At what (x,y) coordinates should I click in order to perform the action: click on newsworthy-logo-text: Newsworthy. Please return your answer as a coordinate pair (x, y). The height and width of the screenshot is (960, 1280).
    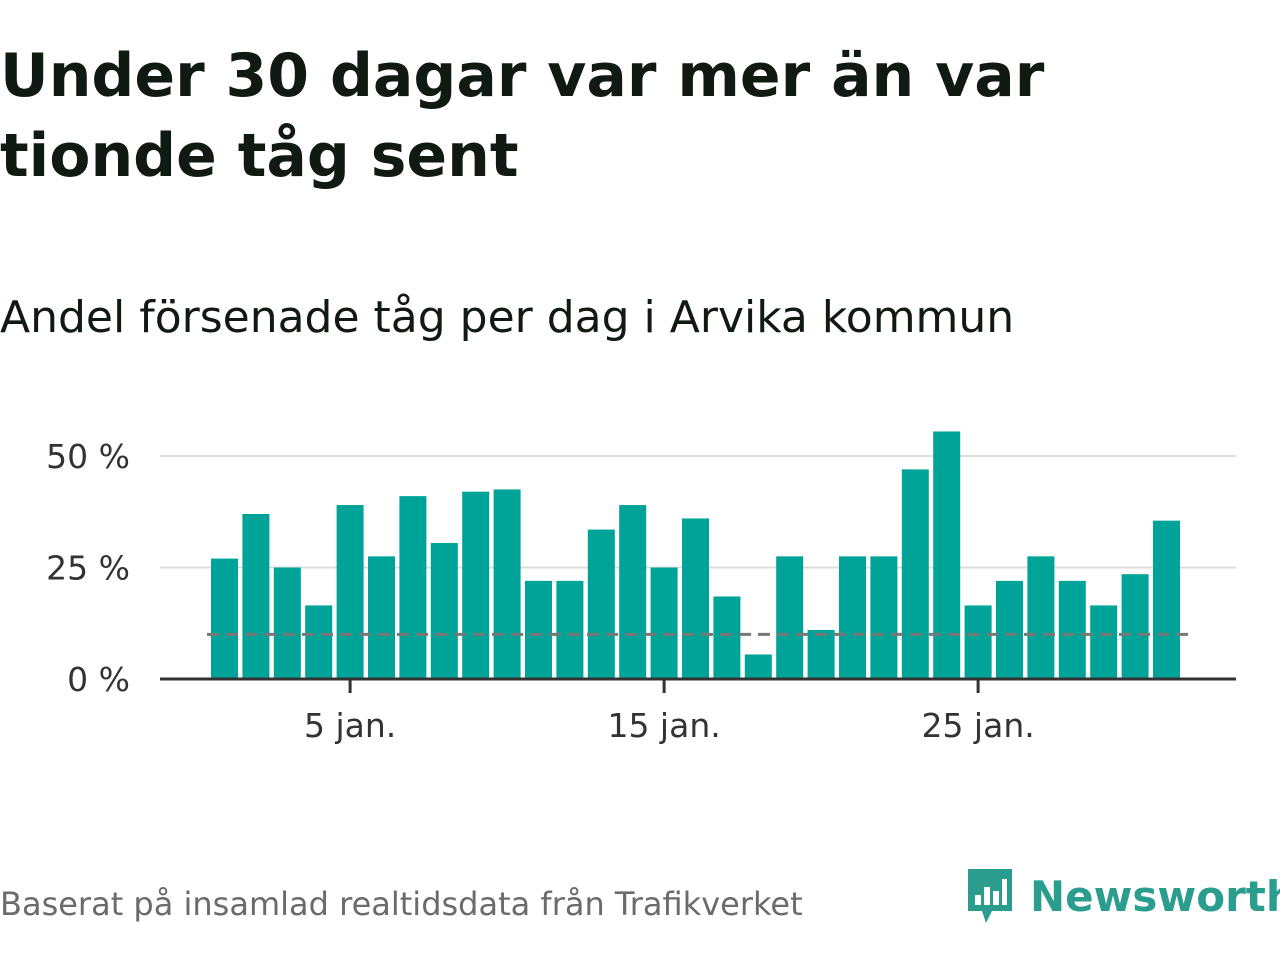
    Looking at the image, I should click on (1155, 896).